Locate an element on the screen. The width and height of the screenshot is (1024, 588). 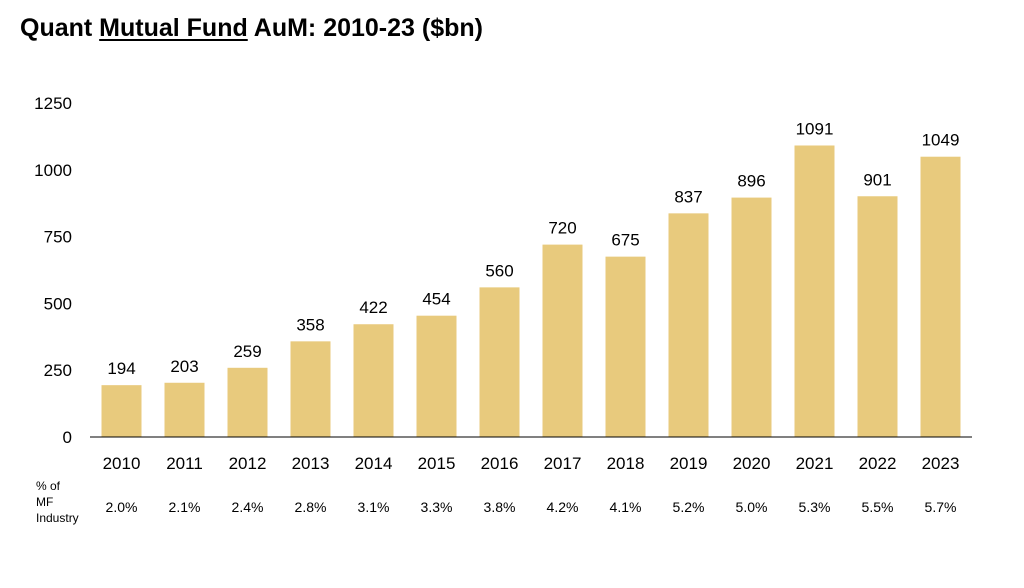
share-label: 3.8% is located at coordinates (500, 507).